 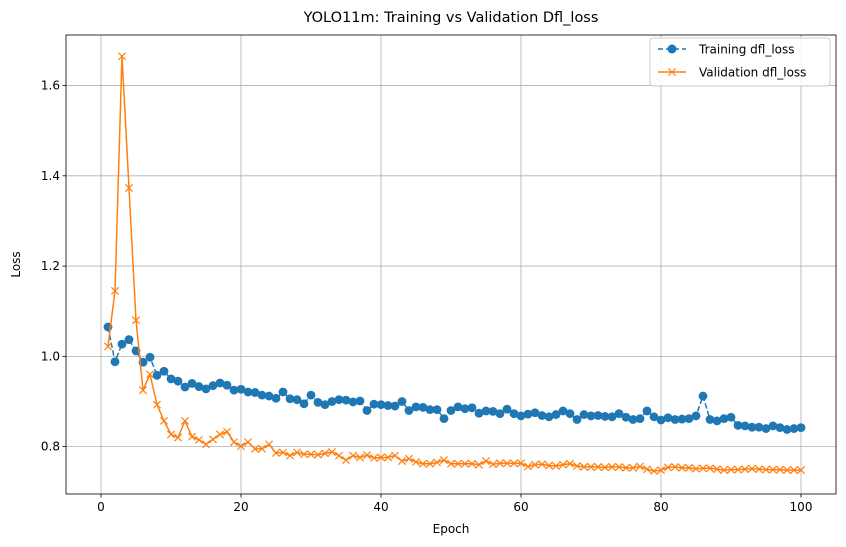 What do you see at coordinates (50, 176) in the screenshot?
I see `y-tick-label: 1.4` at bounding box center [50, 176].